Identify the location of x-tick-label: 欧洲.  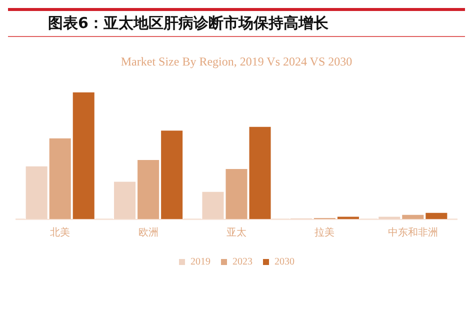
(148, 232).